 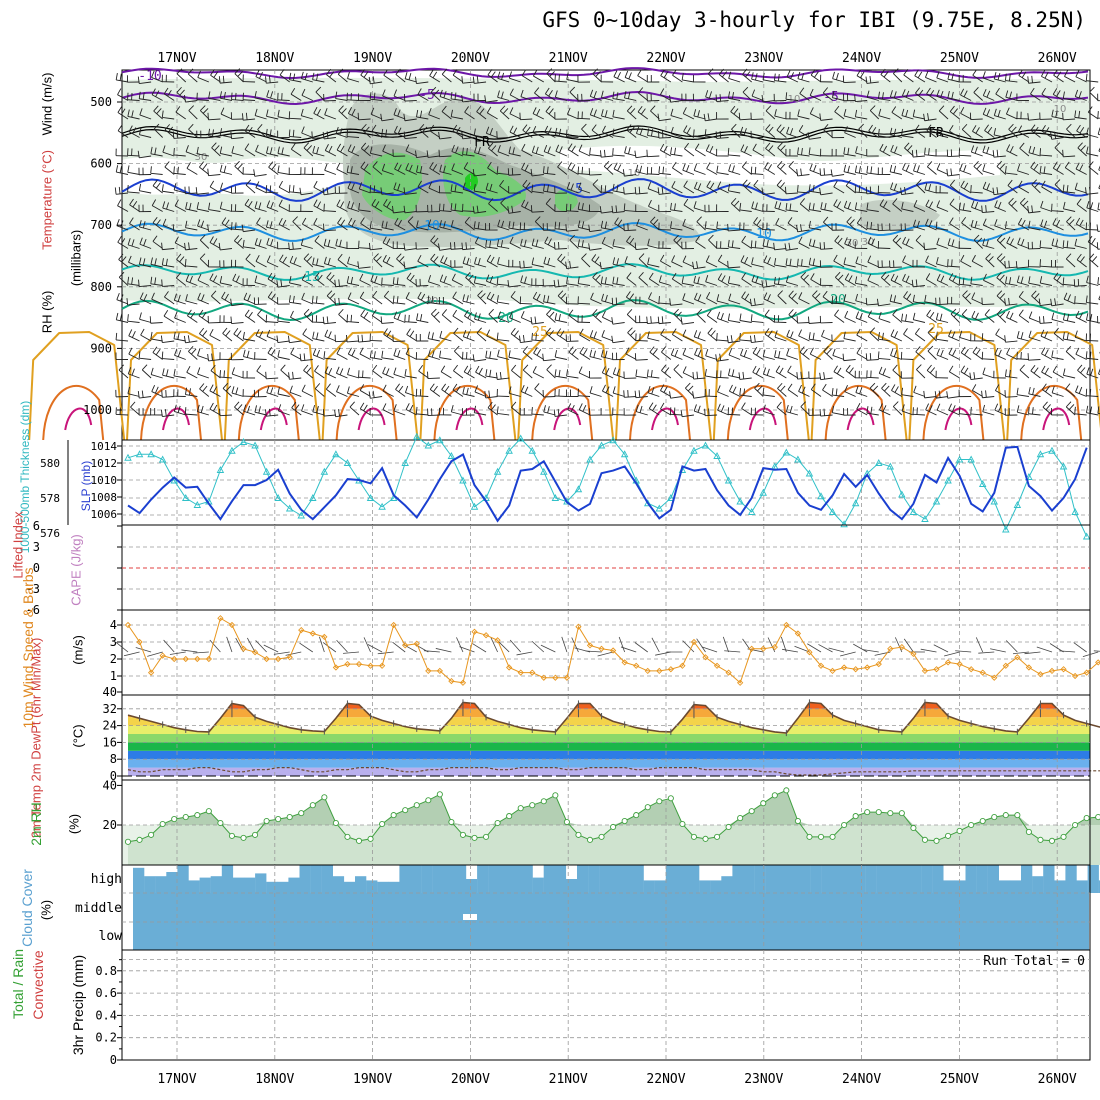 What do you see at coordinates (36, 824) in the screenshot?
I see `rh2m-axis-label: 2m RH` at bounding box center [36, 824].